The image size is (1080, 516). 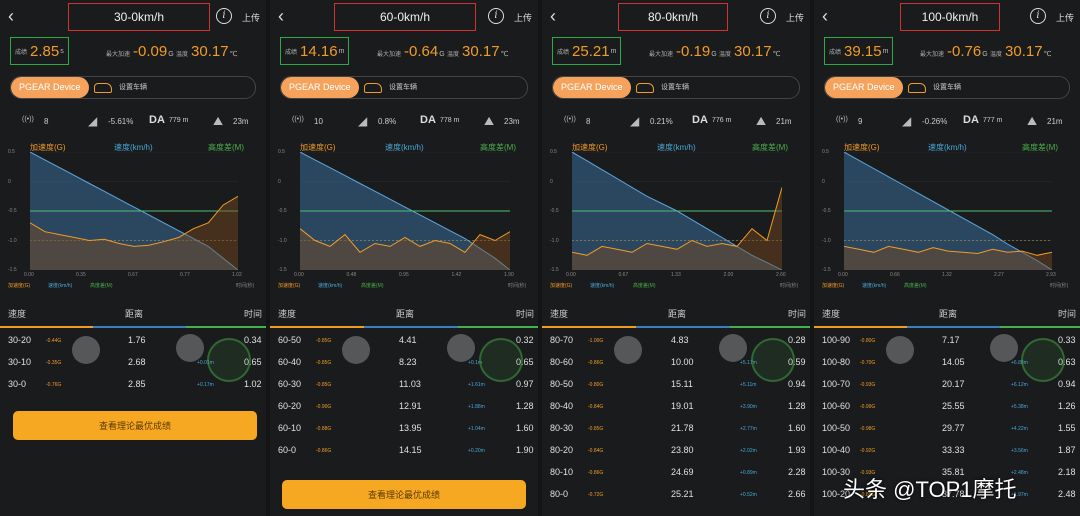 I want to click on gps-row: ((•)) 10 ◢ 0.8% DA 778 m ⛰ 23m, so click(x=404, y=124).